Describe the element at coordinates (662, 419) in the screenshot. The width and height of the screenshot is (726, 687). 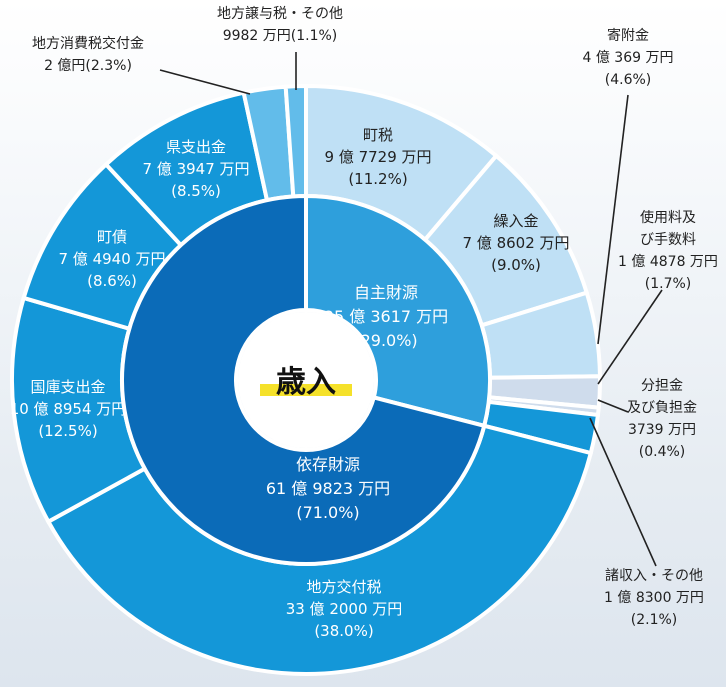
I see `outer-label-4: 分担金及び負担金 3739 万円 (0.4%)` at that location.